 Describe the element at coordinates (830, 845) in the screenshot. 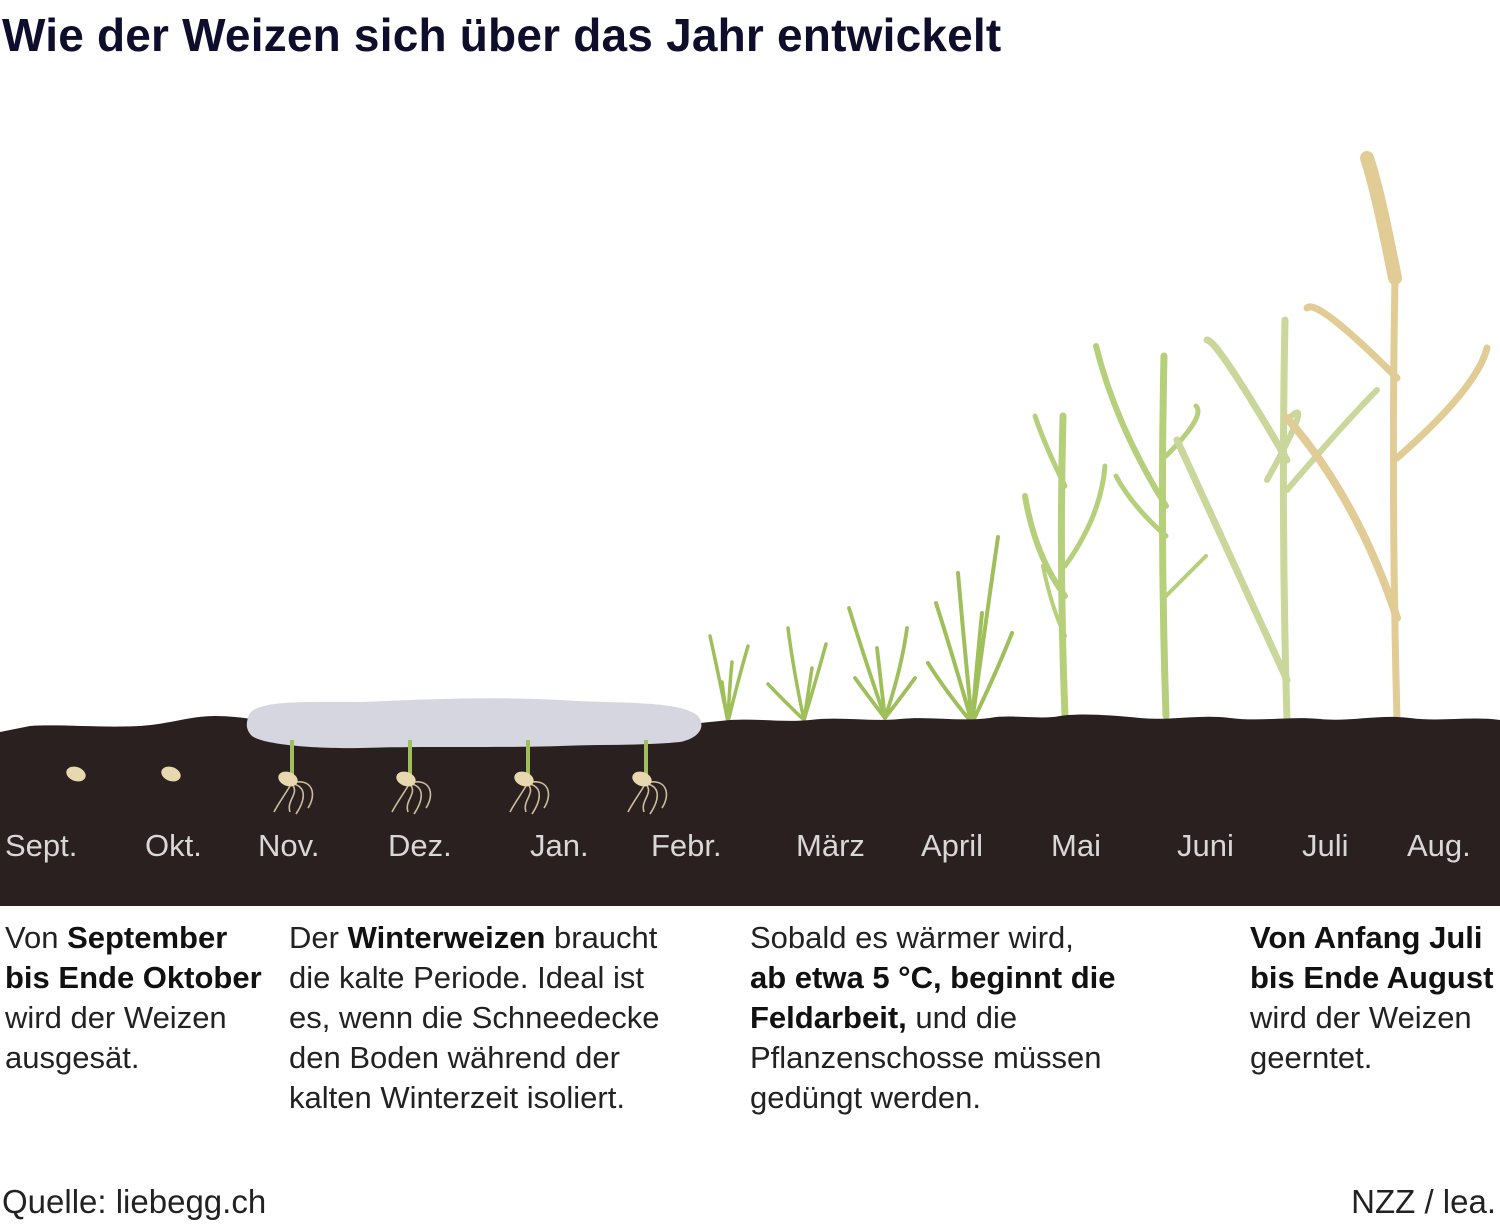

I see `month-label: März` at that location.